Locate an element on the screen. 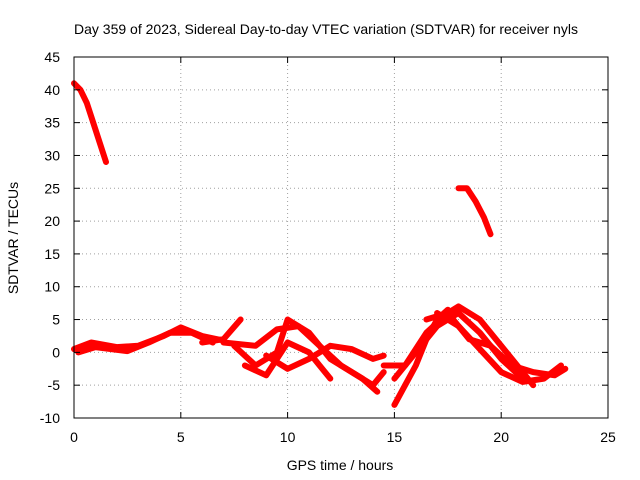  y-tick-label: 35 is located at coordinates (52, 123).